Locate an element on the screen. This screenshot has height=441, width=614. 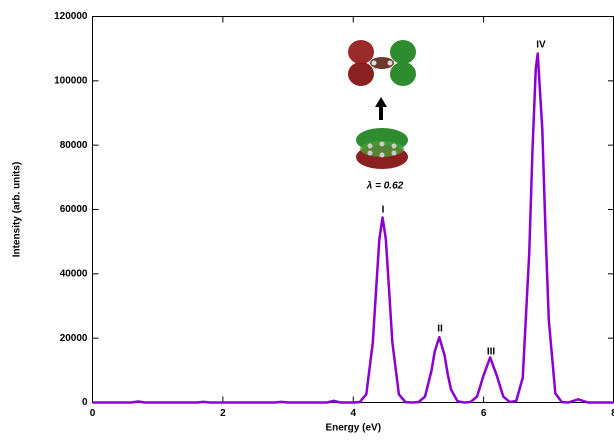
y-tick-label: 60000 is located at coordinates (74, 209).